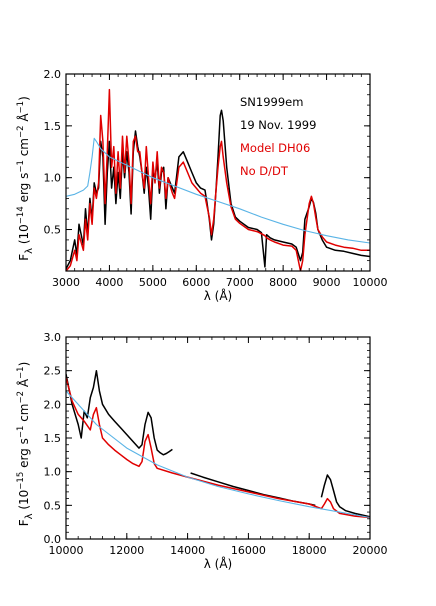  Describe the element at coordinates (271, 102) in the screenshot. I see `legend-entry: SN1999em` at that location.